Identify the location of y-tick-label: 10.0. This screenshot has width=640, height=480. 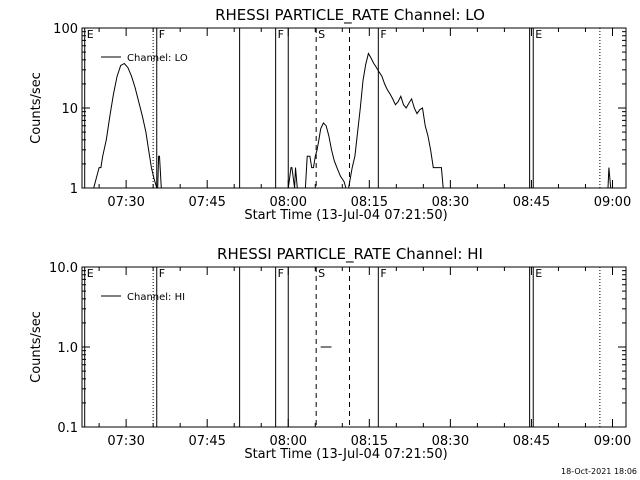
(63, 268).